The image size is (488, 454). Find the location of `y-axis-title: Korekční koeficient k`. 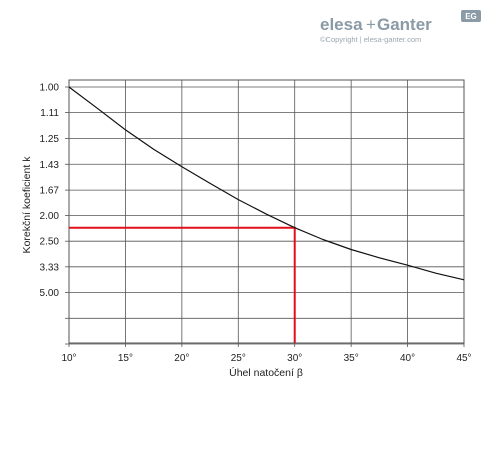

y-axis-title: Korekční koeficient k is located at coordinates (27, 205).